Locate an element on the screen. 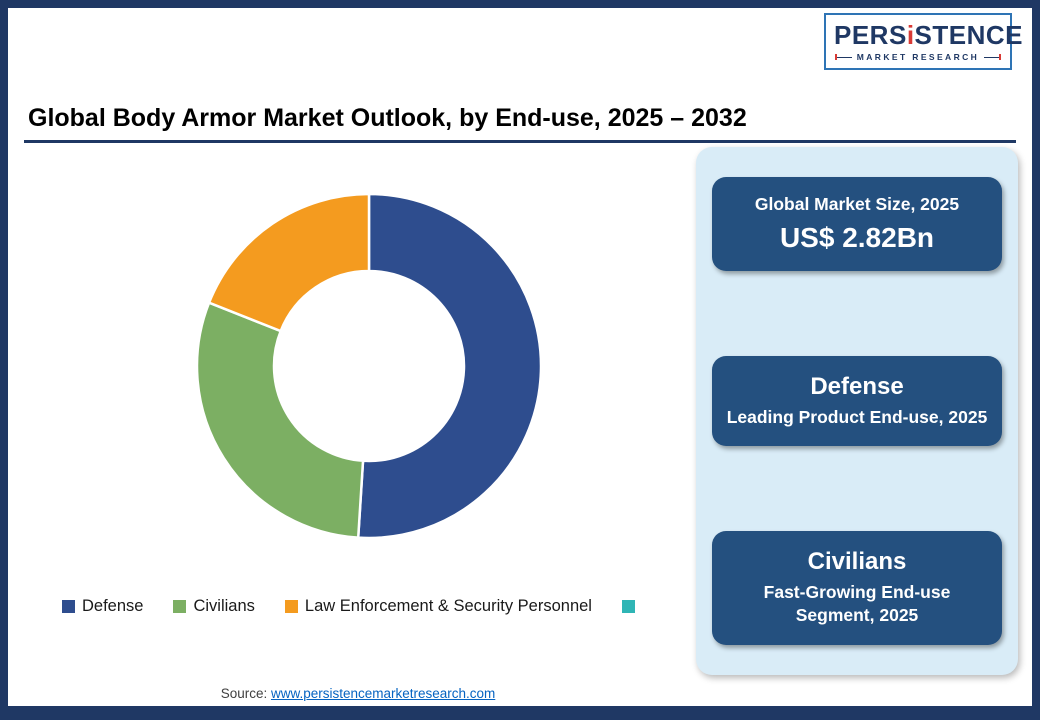  legend-swatch-extra is located at coordinates (628, 606).